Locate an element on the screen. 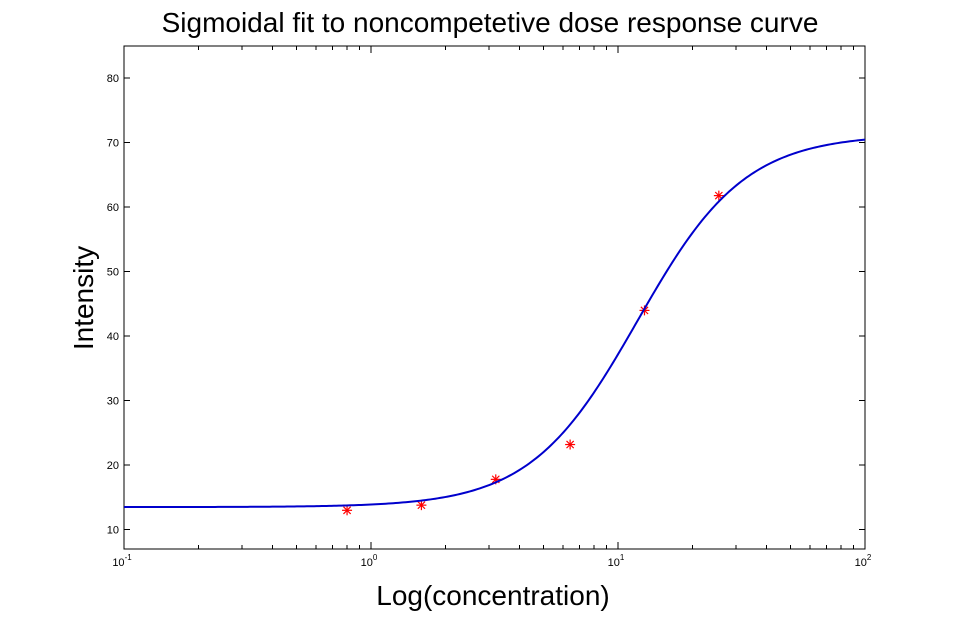 Image resolution: width=957 pixels, height=618 pixels. x-tick-label: 10⁻¹ is located at coordinates (122, 561).